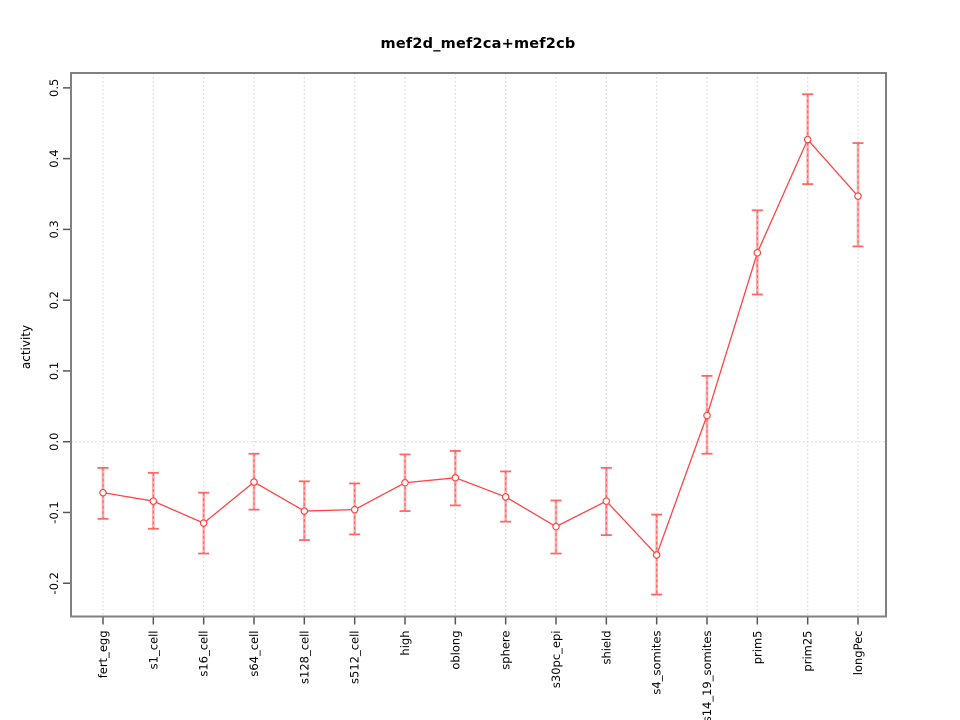 This screenshot has height=720, width=960. I want to click on x-tick-label: oblong, so click(455, 650).